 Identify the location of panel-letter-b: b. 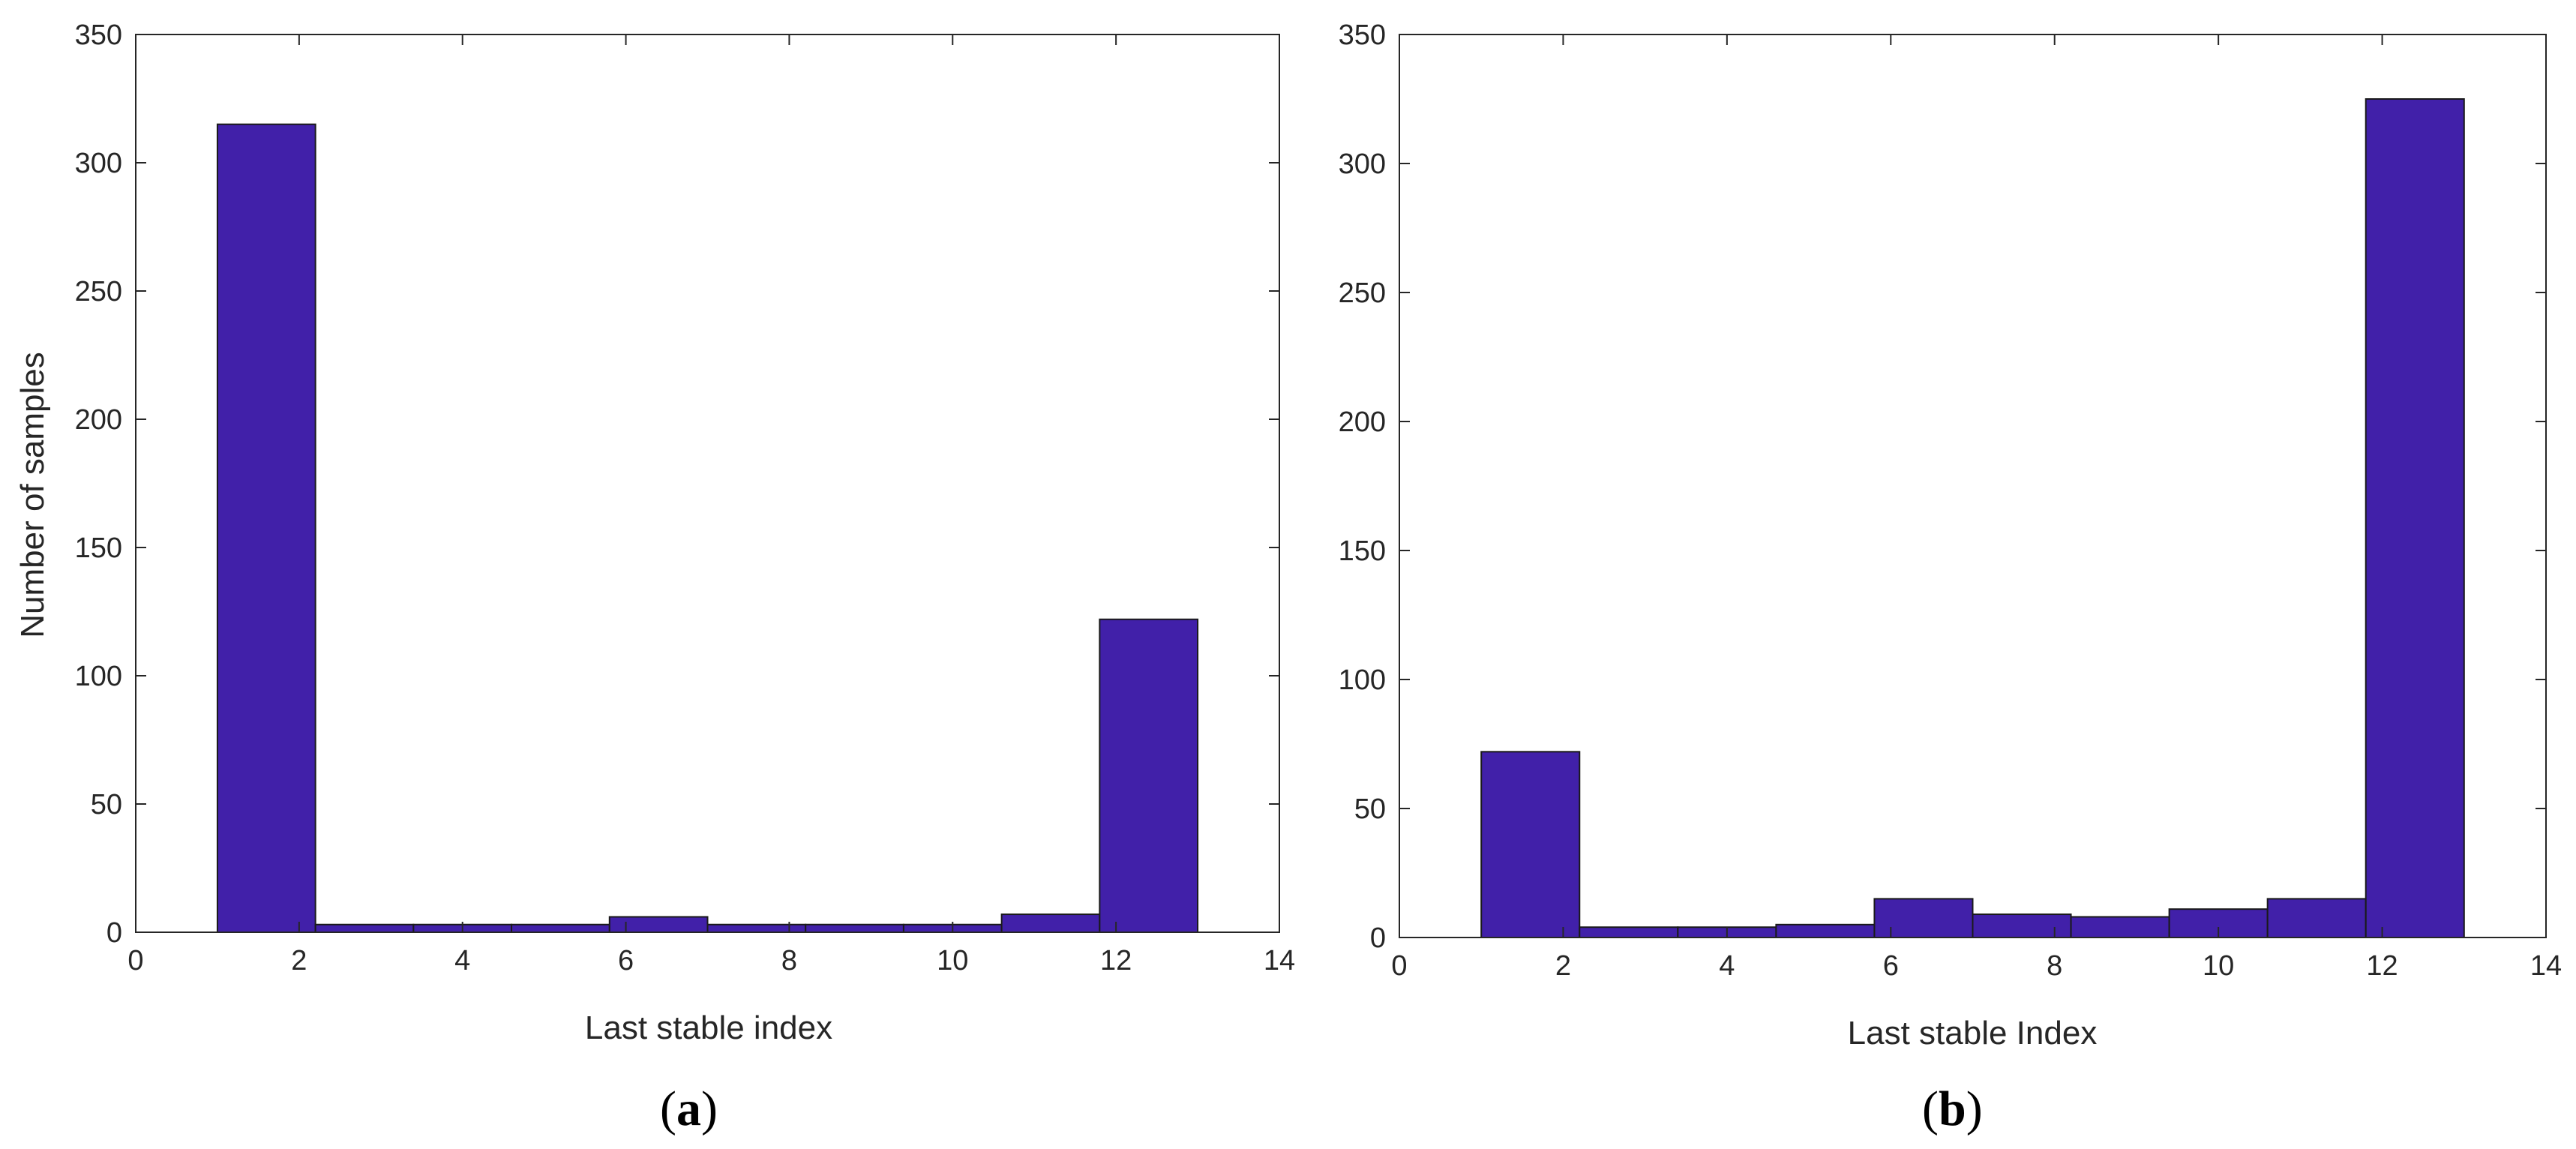
(1952, 1109).